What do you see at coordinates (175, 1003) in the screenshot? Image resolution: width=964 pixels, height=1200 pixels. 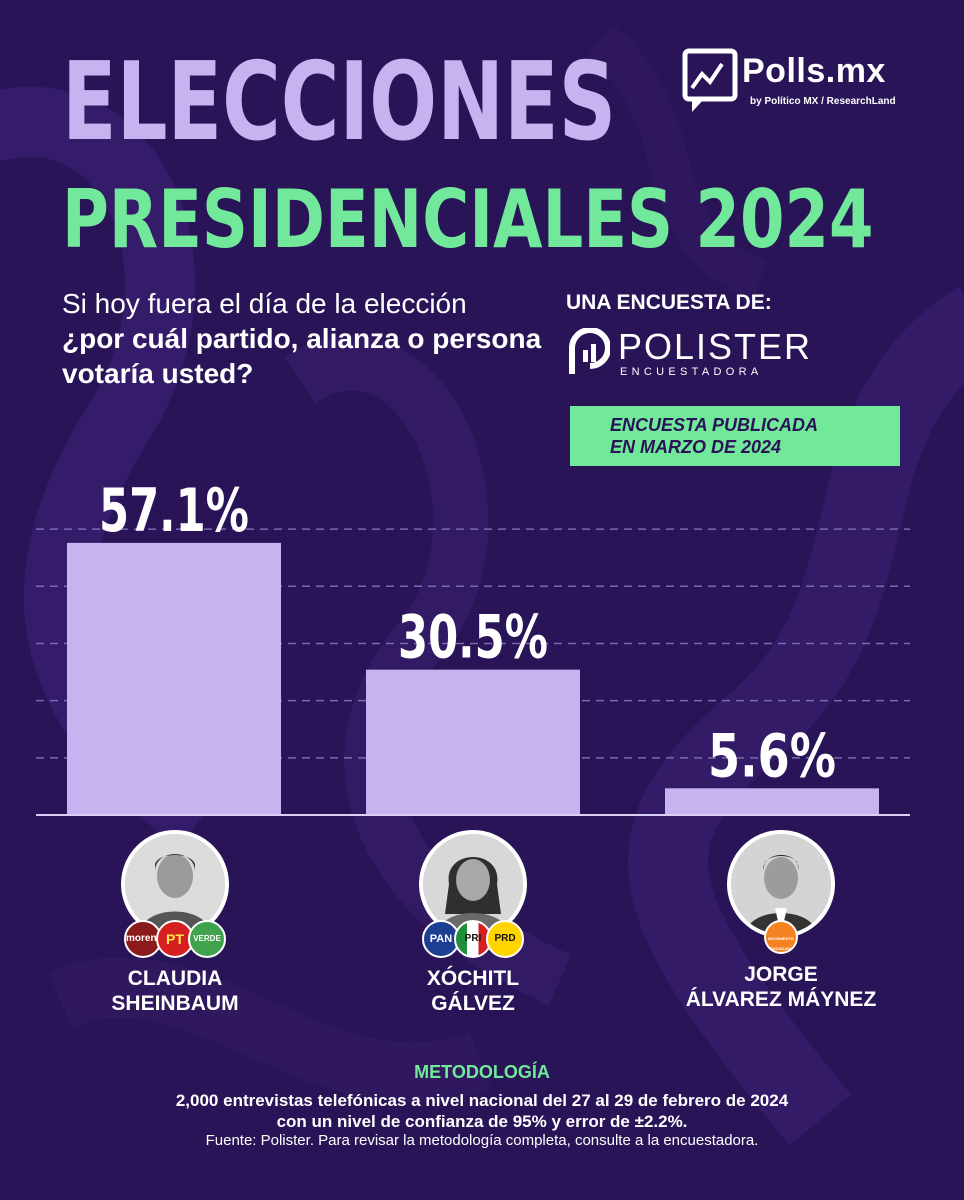 I see `candidate-last-name: SHEINBAUM` at bounding box center [175, 1003].